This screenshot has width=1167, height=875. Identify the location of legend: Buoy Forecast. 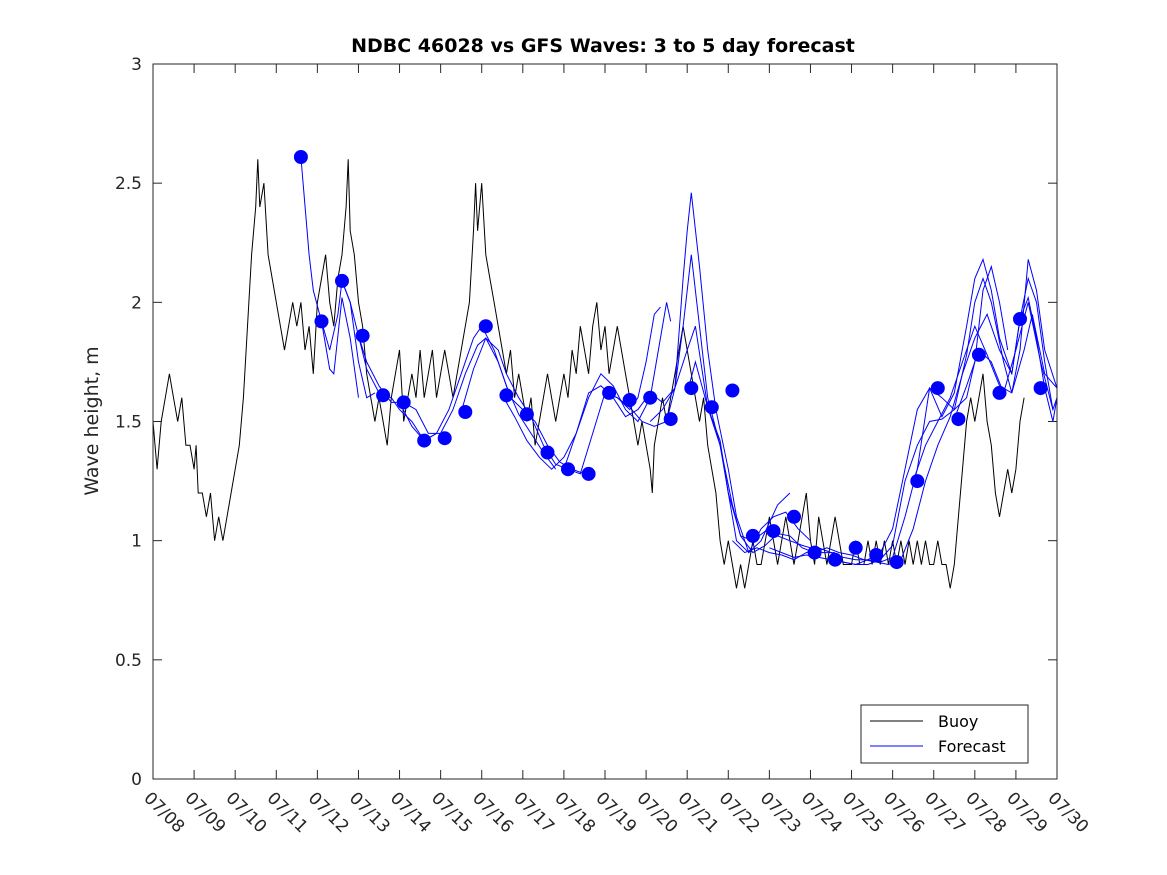
(944, 734).